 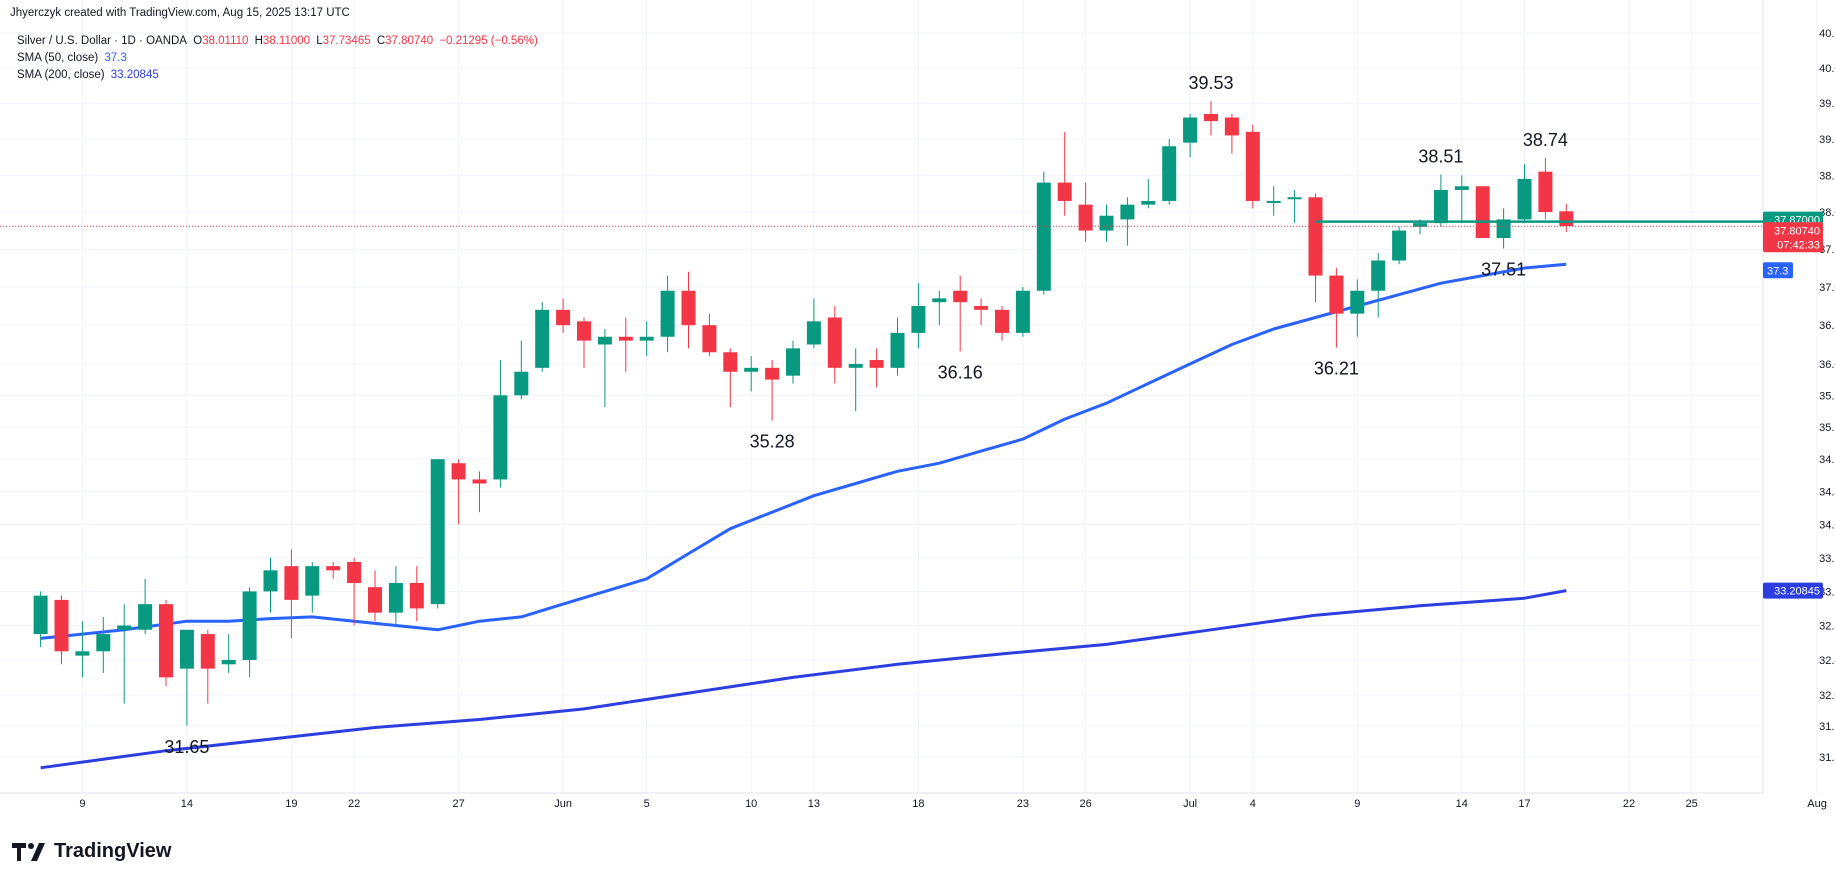 What do you see at coordinates (1336, 369) in the screenshot?
I see `price-annotation: 36.21` at bounding box center [1336, 369].